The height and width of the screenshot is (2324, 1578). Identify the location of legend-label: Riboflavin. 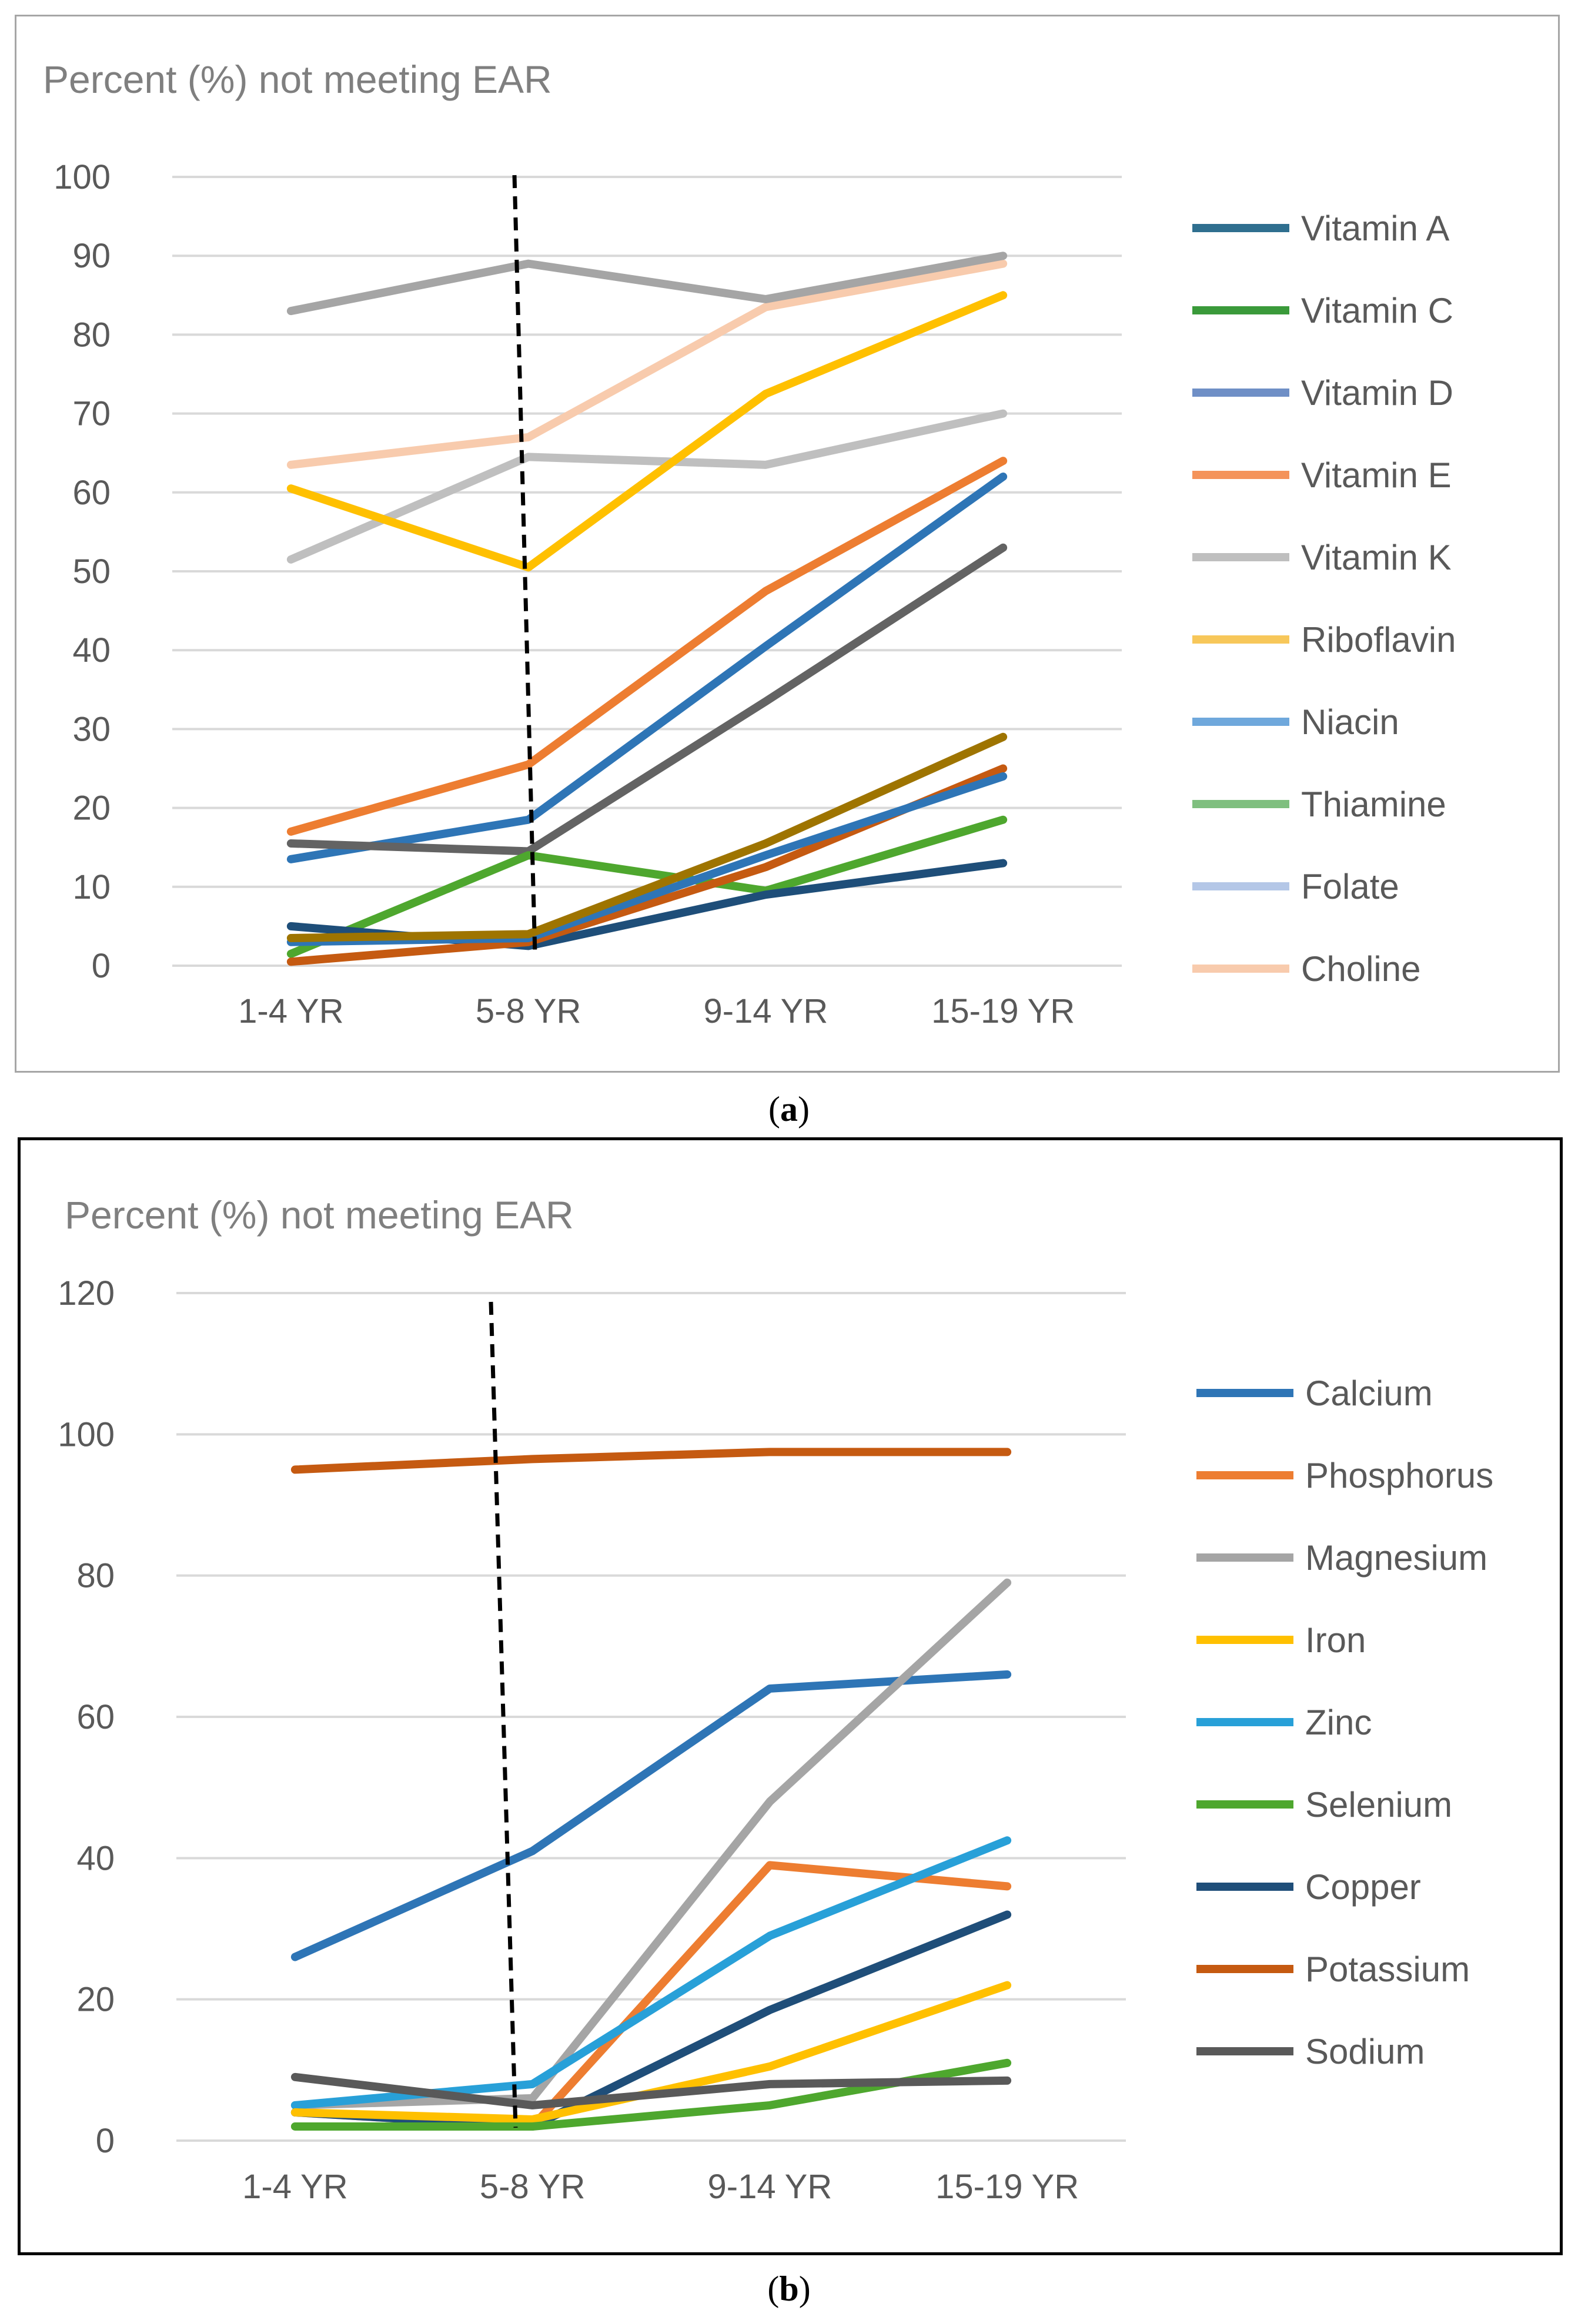
(1378, 639).